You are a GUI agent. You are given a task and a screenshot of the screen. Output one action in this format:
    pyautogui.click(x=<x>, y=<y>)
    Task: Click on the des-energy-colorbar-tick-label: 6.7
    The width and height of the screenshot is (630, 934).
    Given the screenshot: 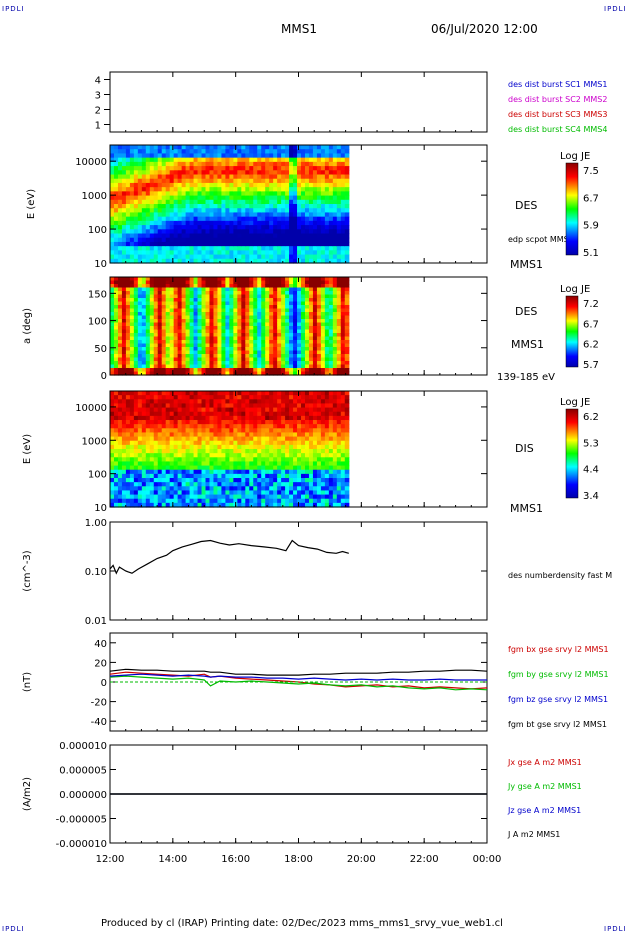 What is the action you would take?
    pyautogui.click(x=591, y=198)
    